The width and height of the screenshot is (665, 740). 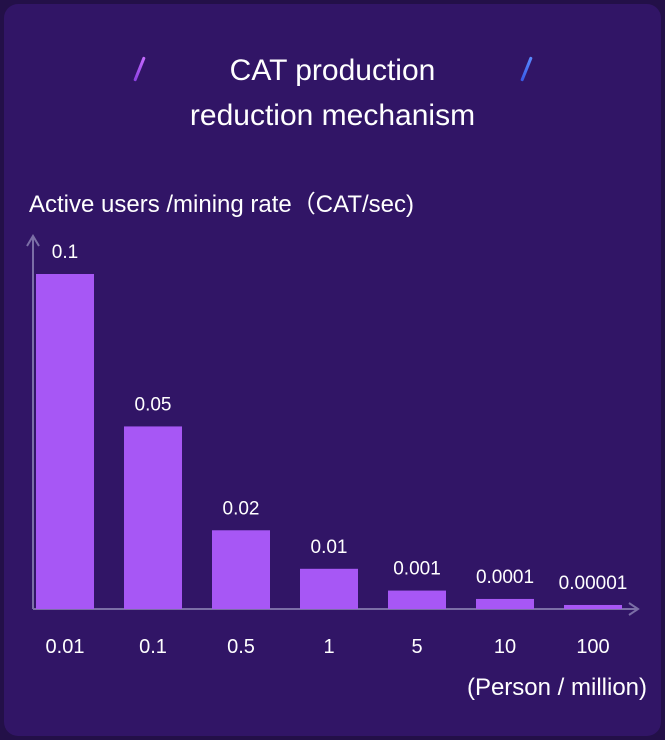 I want to click on bar-0.1, so click(x=153, y=517).